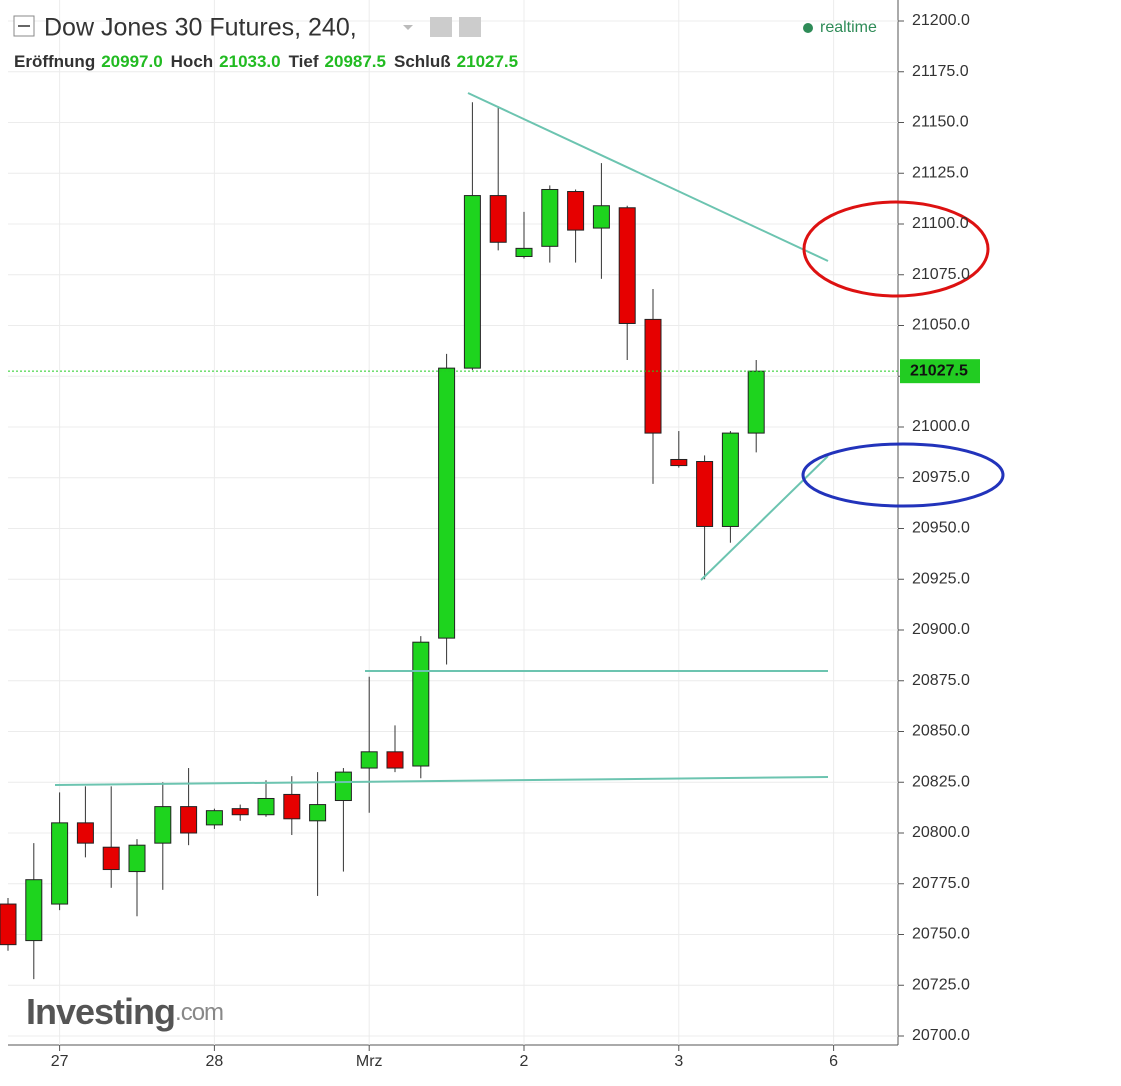 The image size is (1121, 1086). I want to click on x-tick-label: 28, so click(215, 1061).